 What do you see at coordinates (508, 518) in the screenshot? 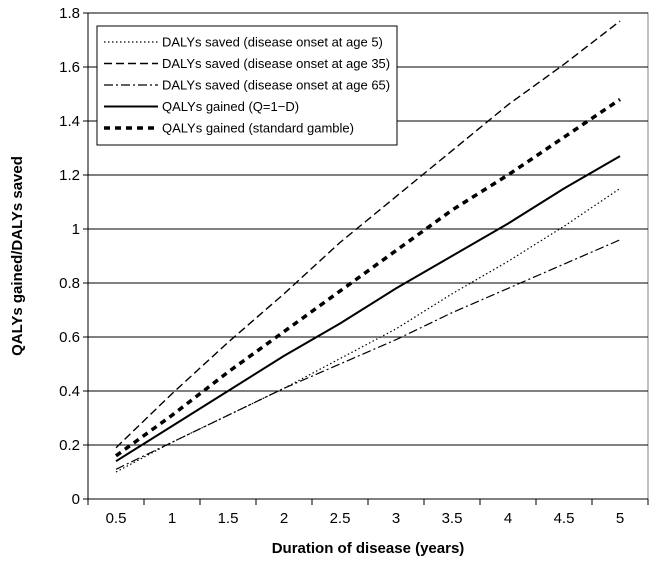
I see `x-tick-label: 4` at bounding box center [508, 518].